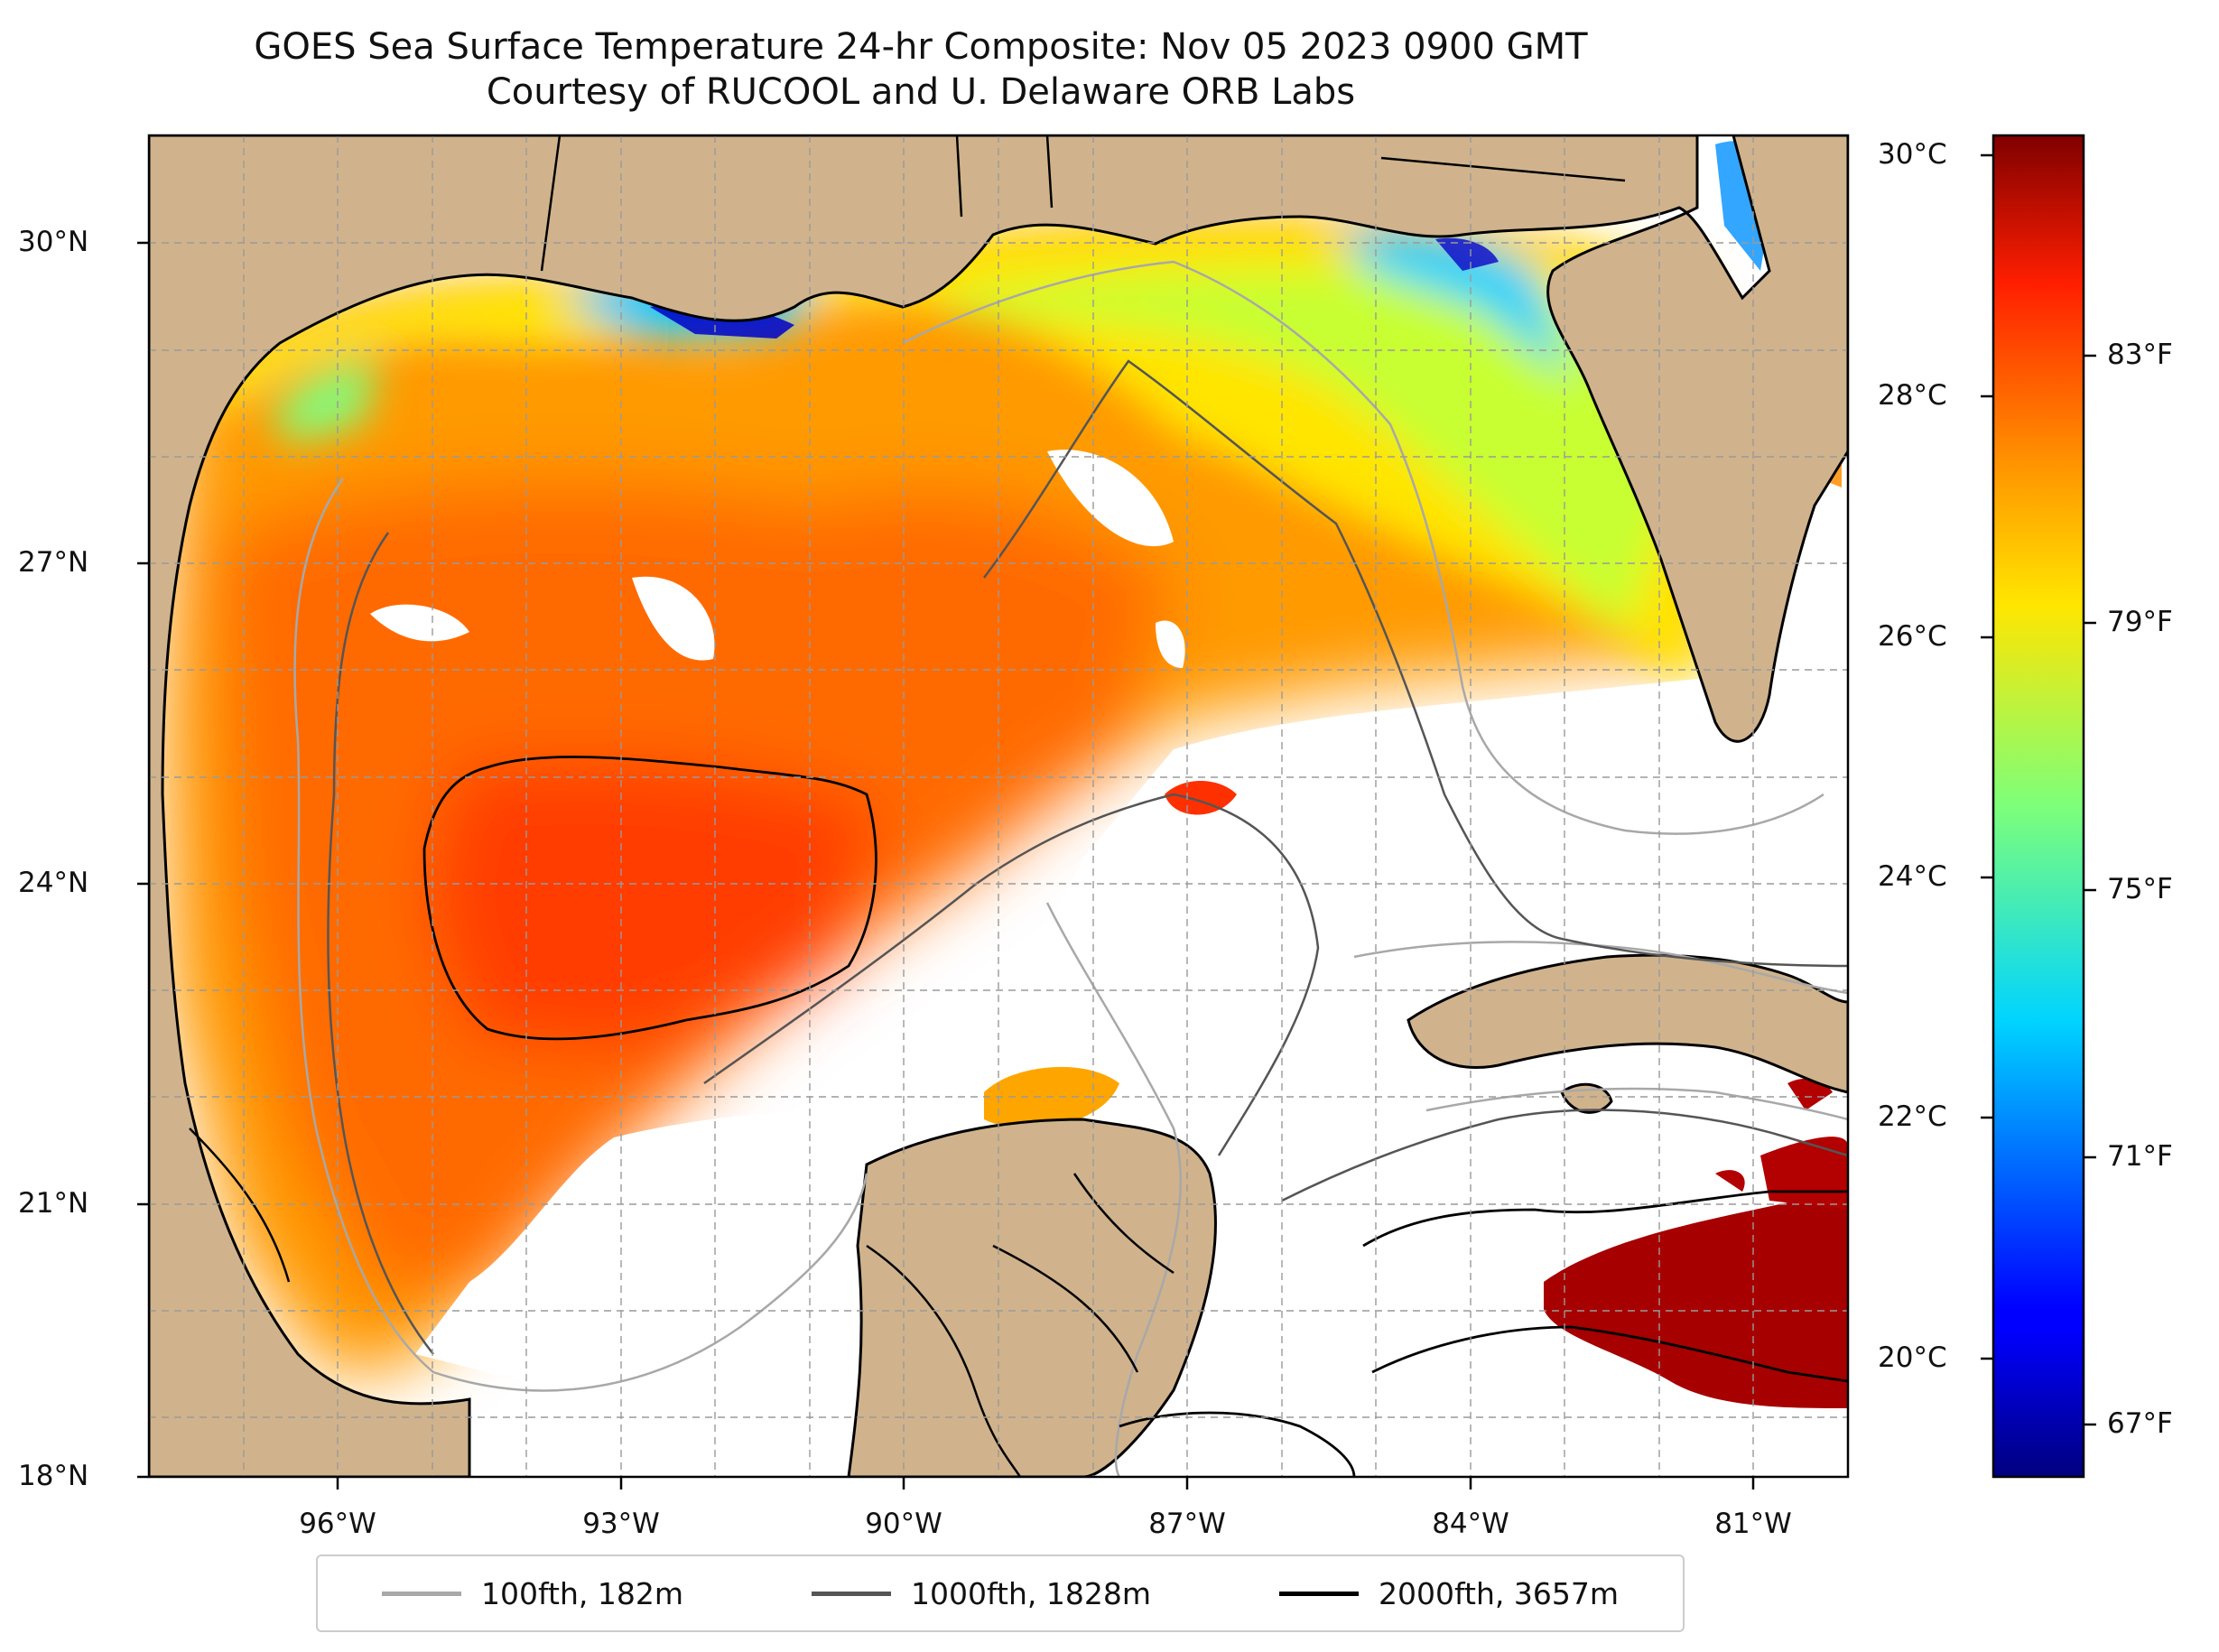 This screenshot has height=1652, width=2219. Describe the element at coordinates (53, 1203) in the screenshot. I see `lat-tick-label: 21°N` at that location.